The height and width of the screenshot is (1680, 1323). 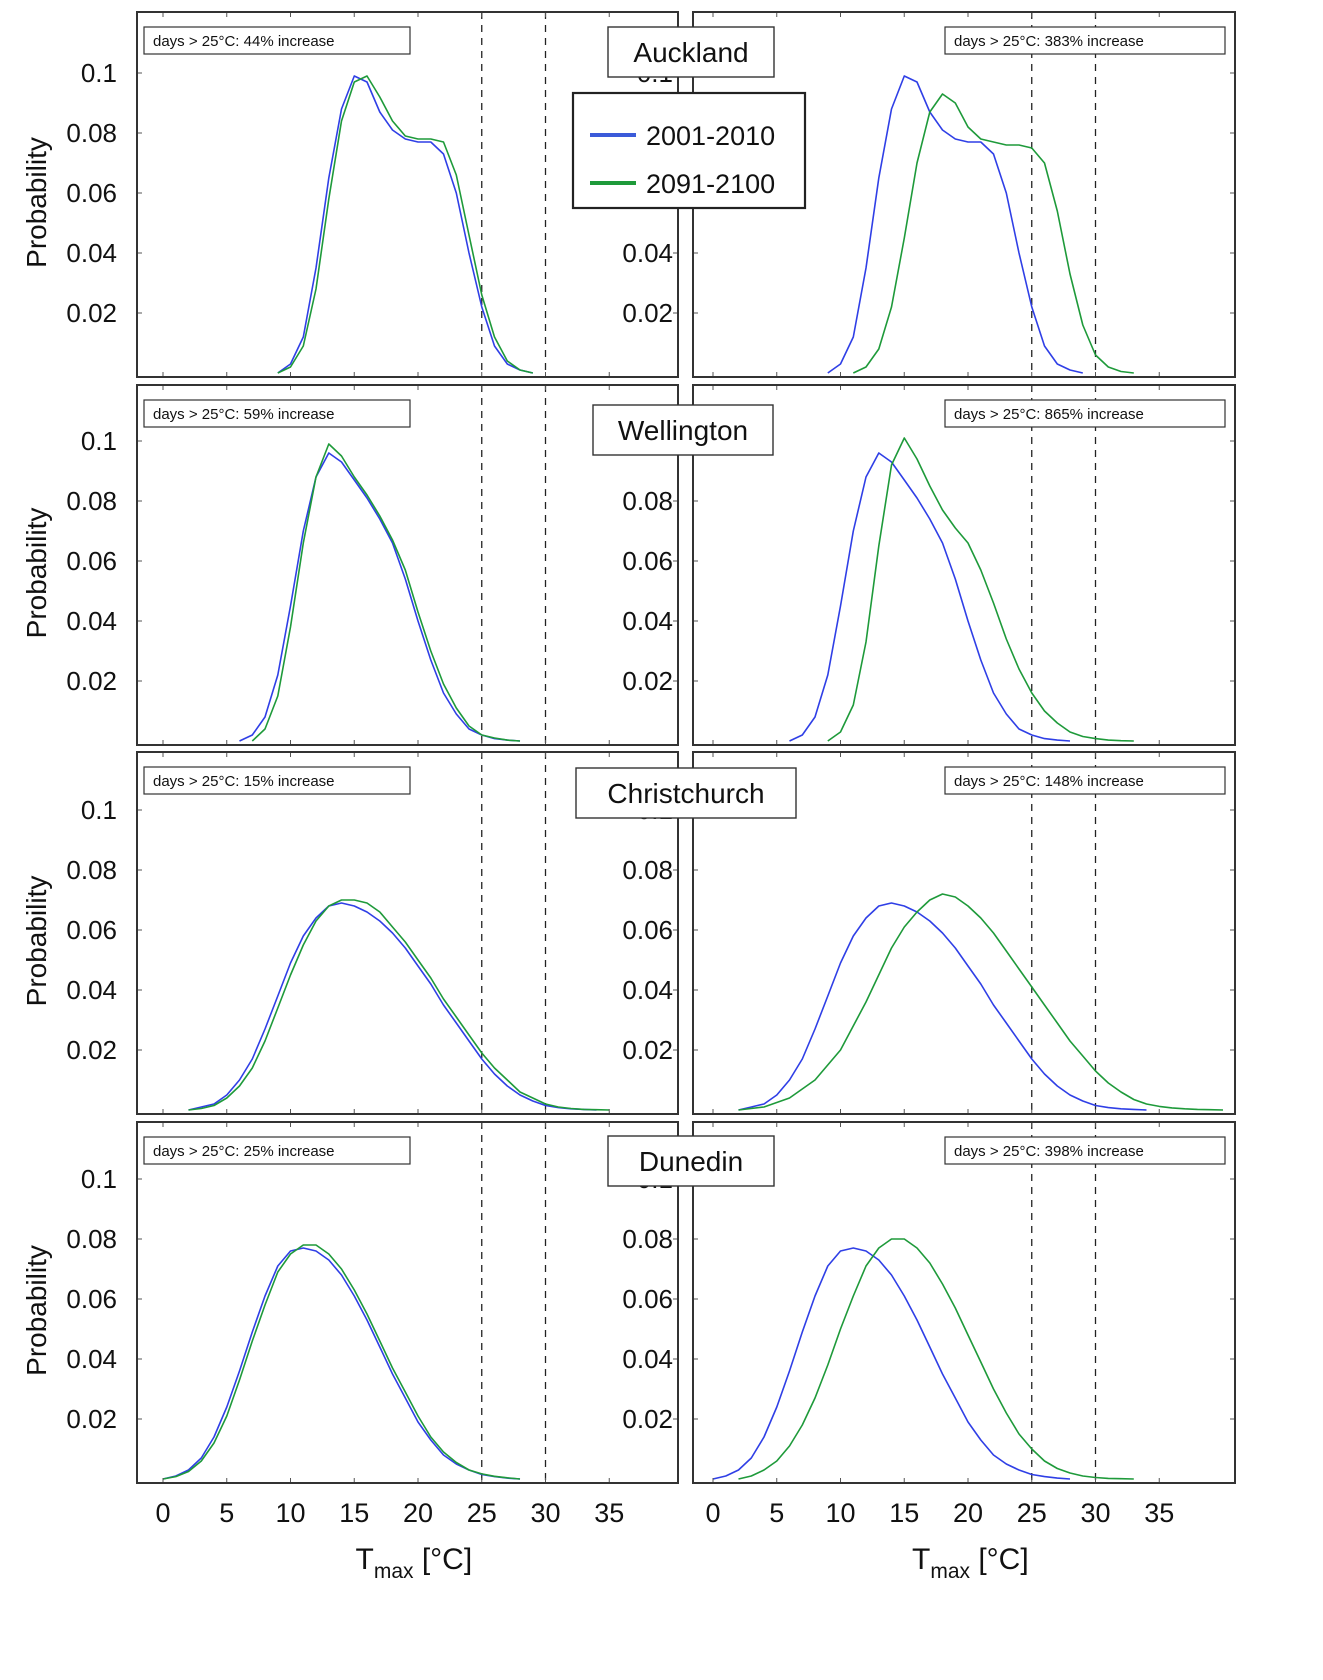 I want to click on city-label: Dunedin, so click(x=691, y=1161).